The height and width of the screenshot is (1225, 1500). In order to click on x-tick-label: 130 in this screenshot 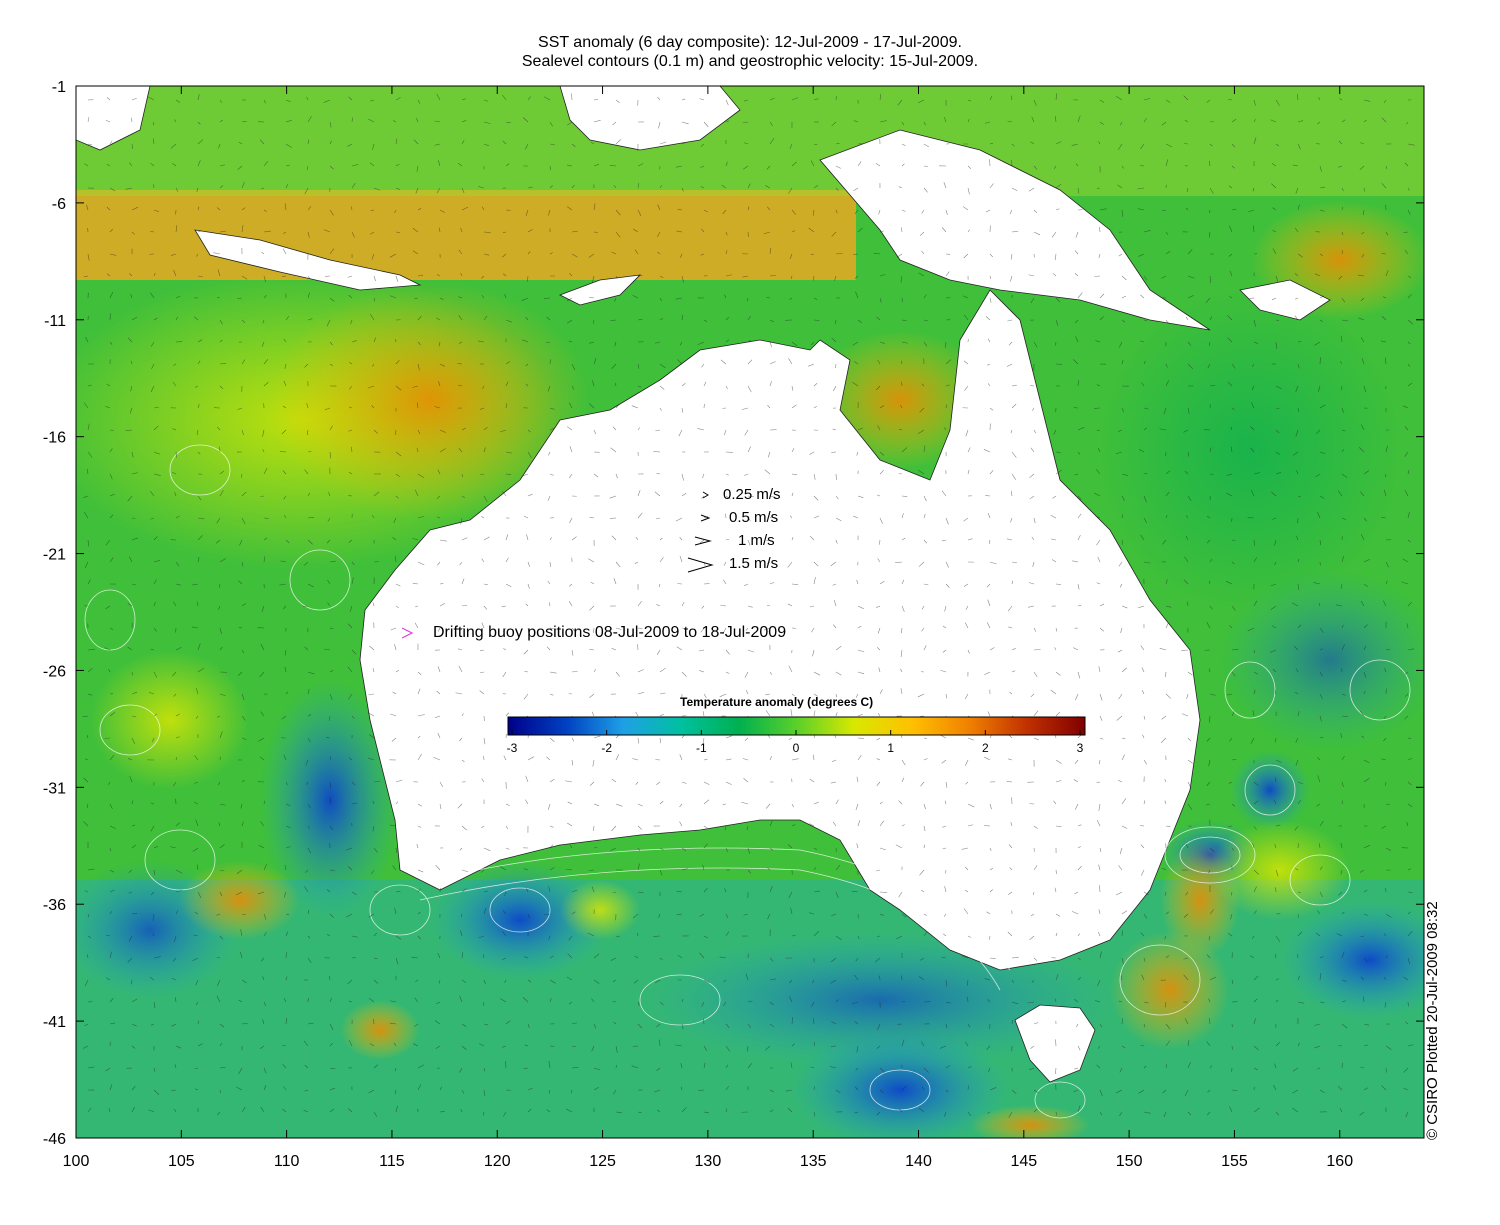, I will do `click(708, 1161)`.